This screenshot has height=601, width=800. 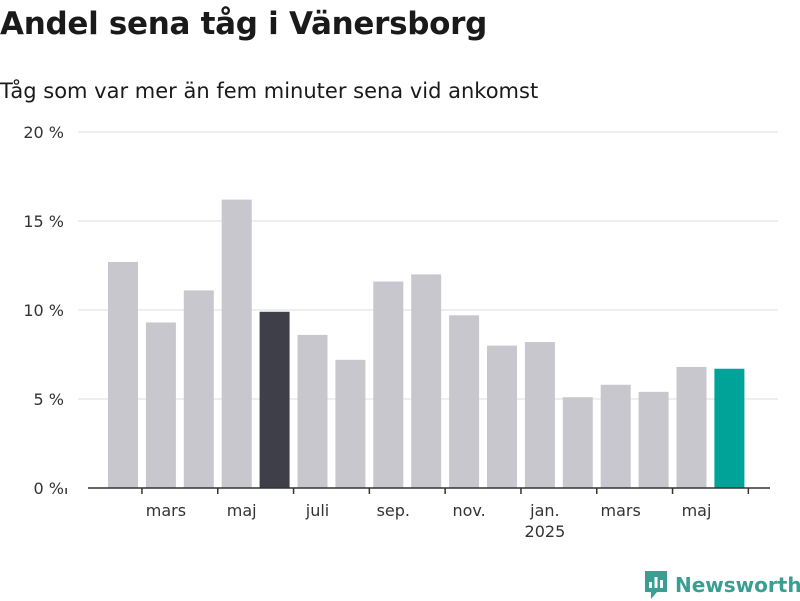 I want to click on x-tick-label: nov., so click(x=468, y=510).